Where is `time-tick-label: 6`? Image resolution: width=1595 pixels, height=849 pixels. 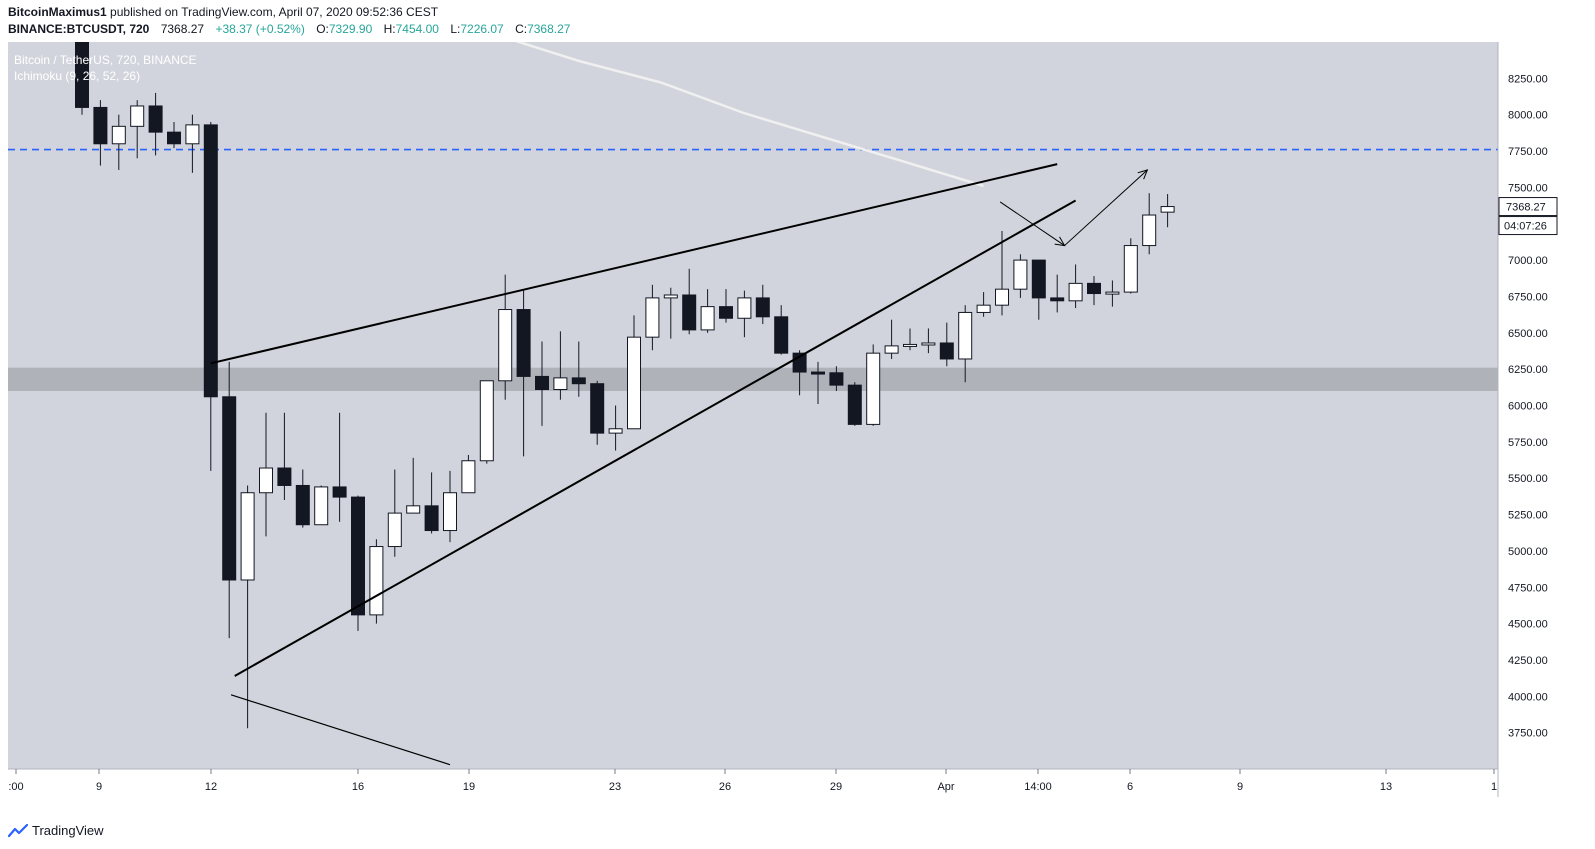 time-tick-label: 6 is located at coordinates (1130, 787).